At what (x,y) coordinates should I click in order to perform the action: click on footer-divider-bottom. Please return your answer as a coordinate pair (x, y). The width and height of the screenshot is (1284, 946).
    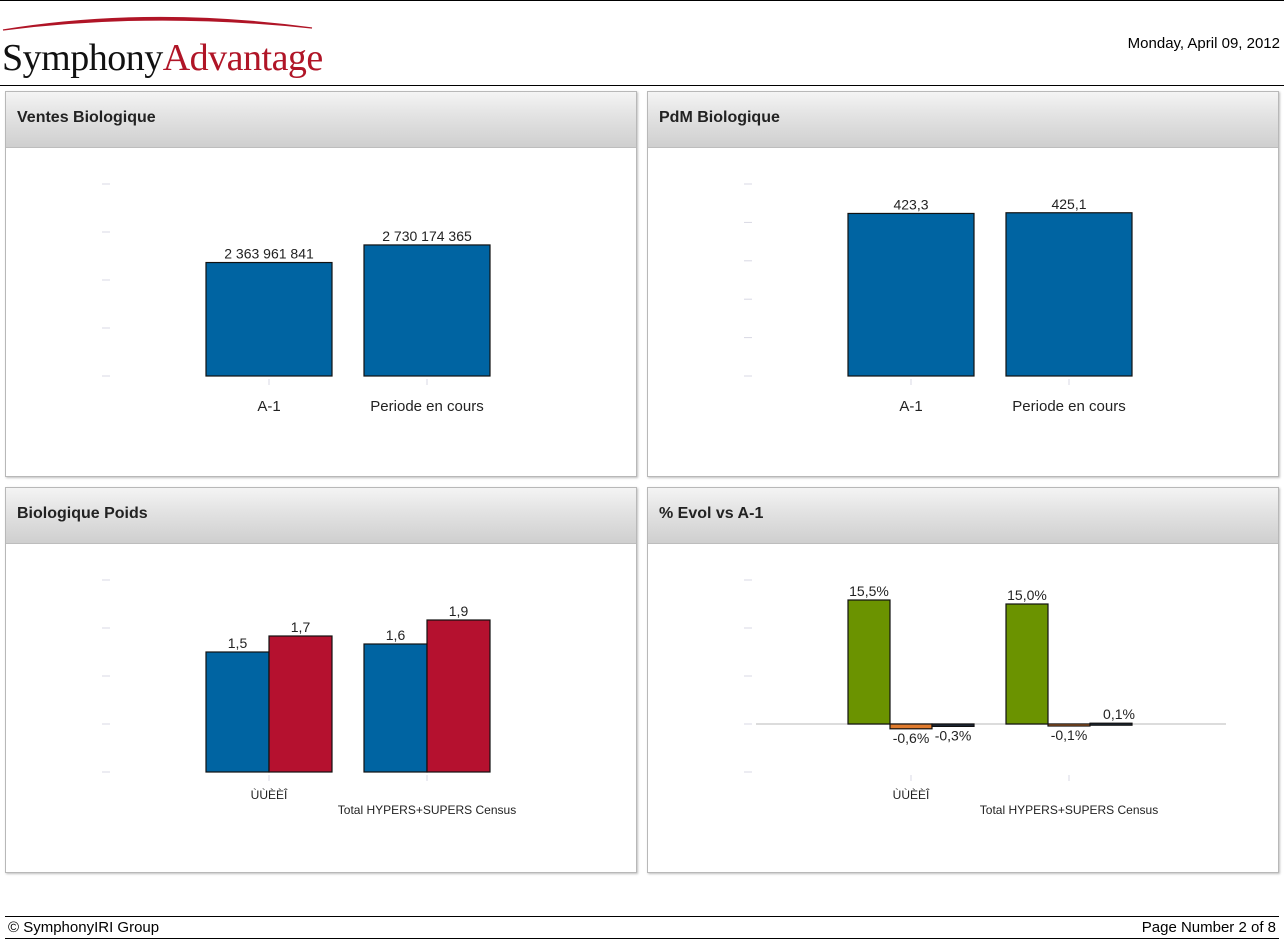
    Looking at the image, I should click on (642, 938).